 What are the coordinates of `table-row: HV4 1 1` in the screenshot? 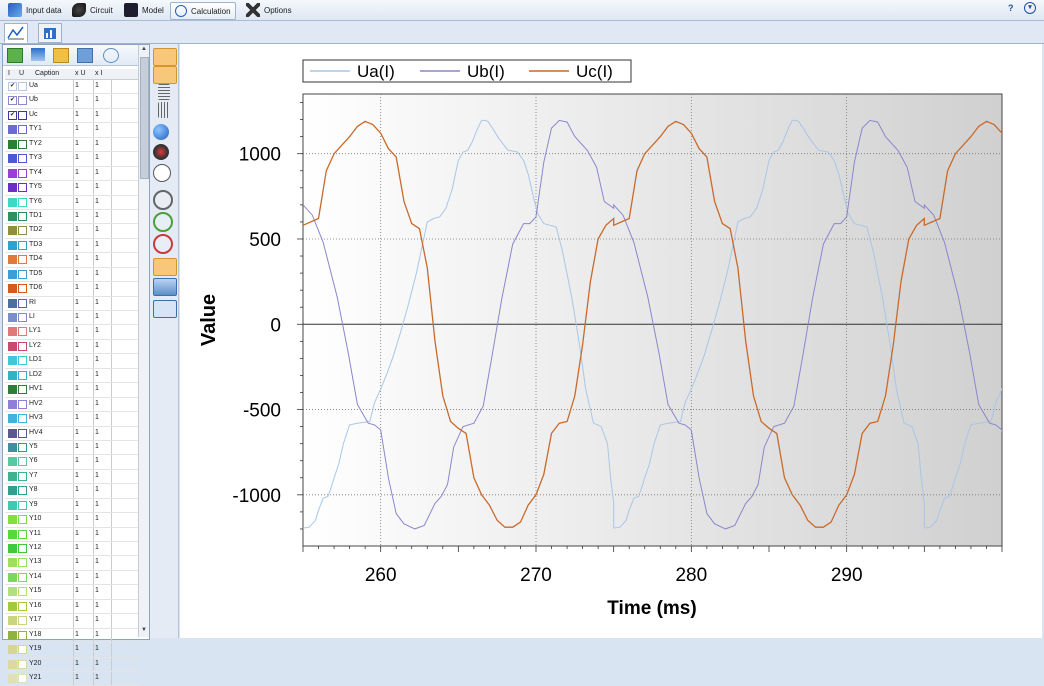 It's located at (72, 433).